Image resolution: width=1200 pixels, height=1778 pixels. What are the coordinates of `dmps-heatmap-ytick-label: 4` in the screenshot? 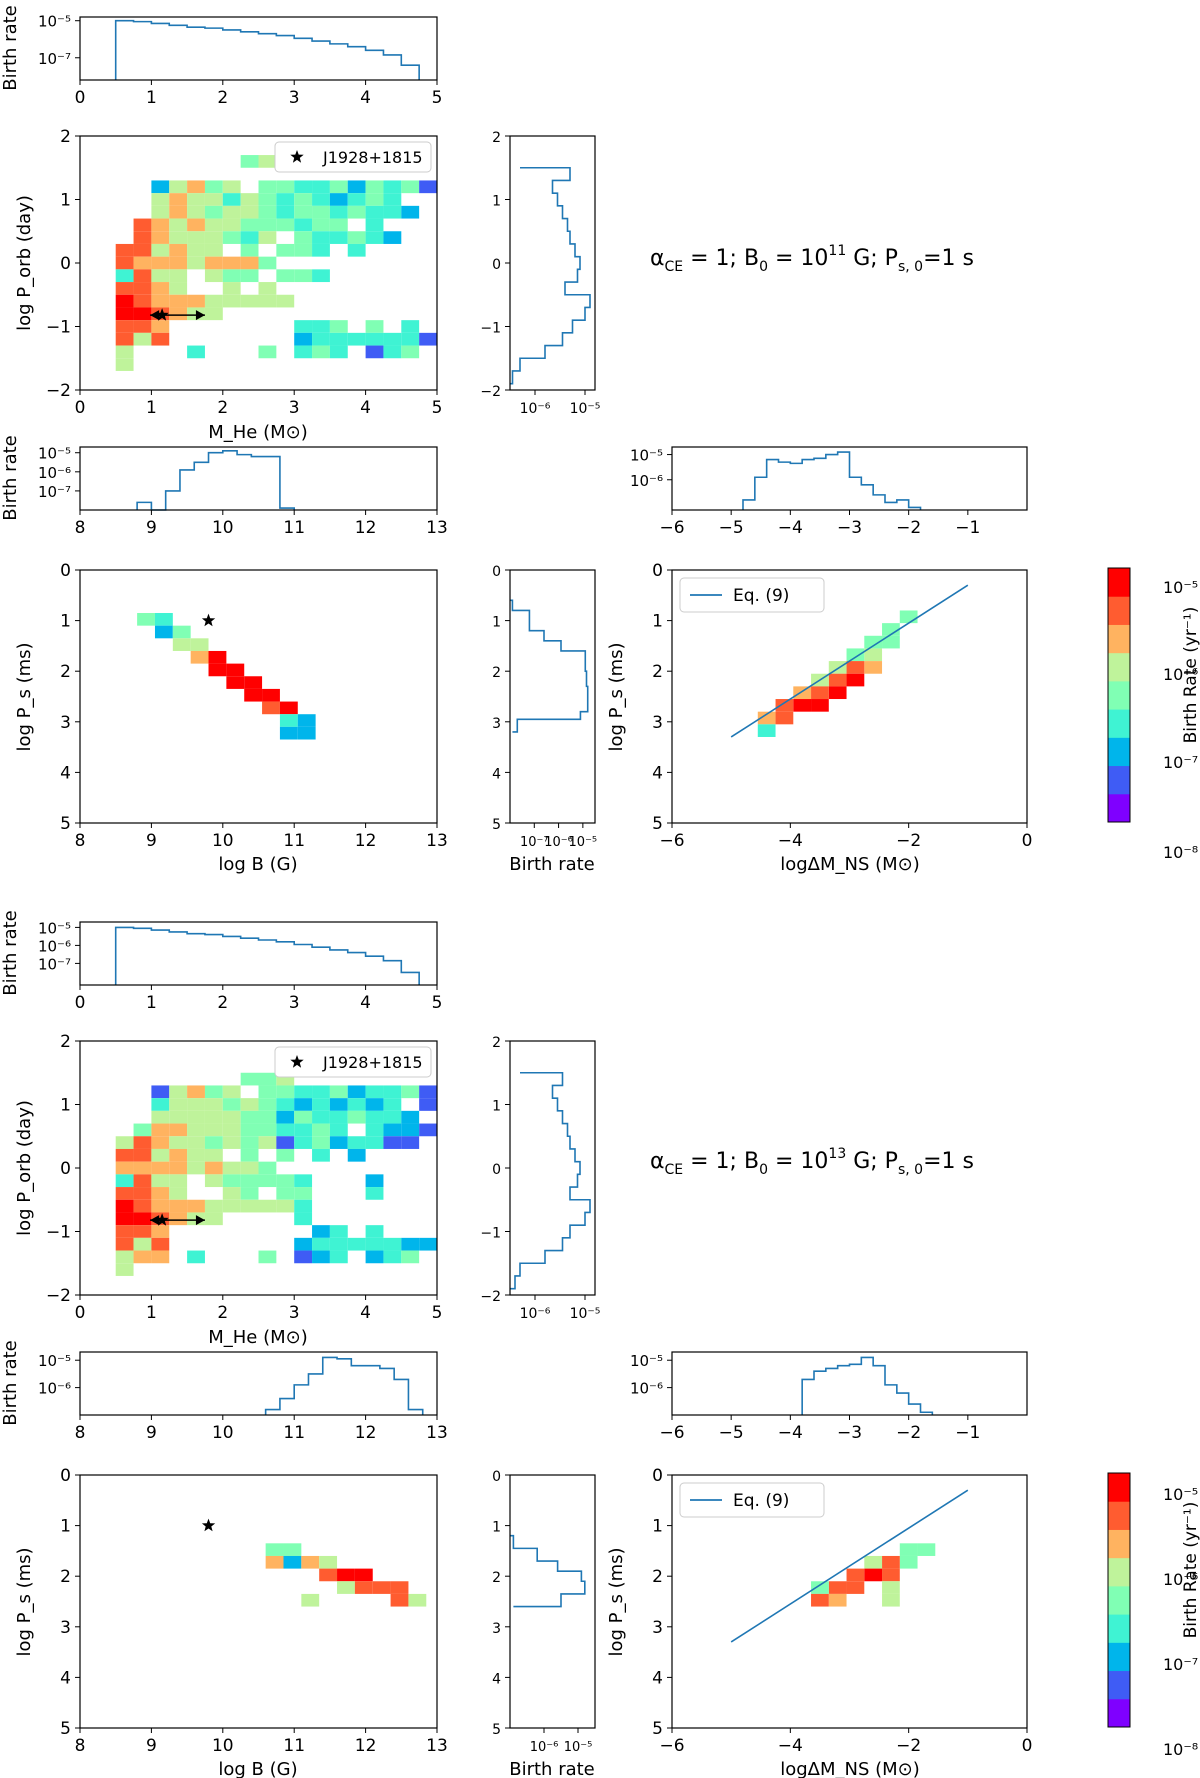 It's located at (657, 773).